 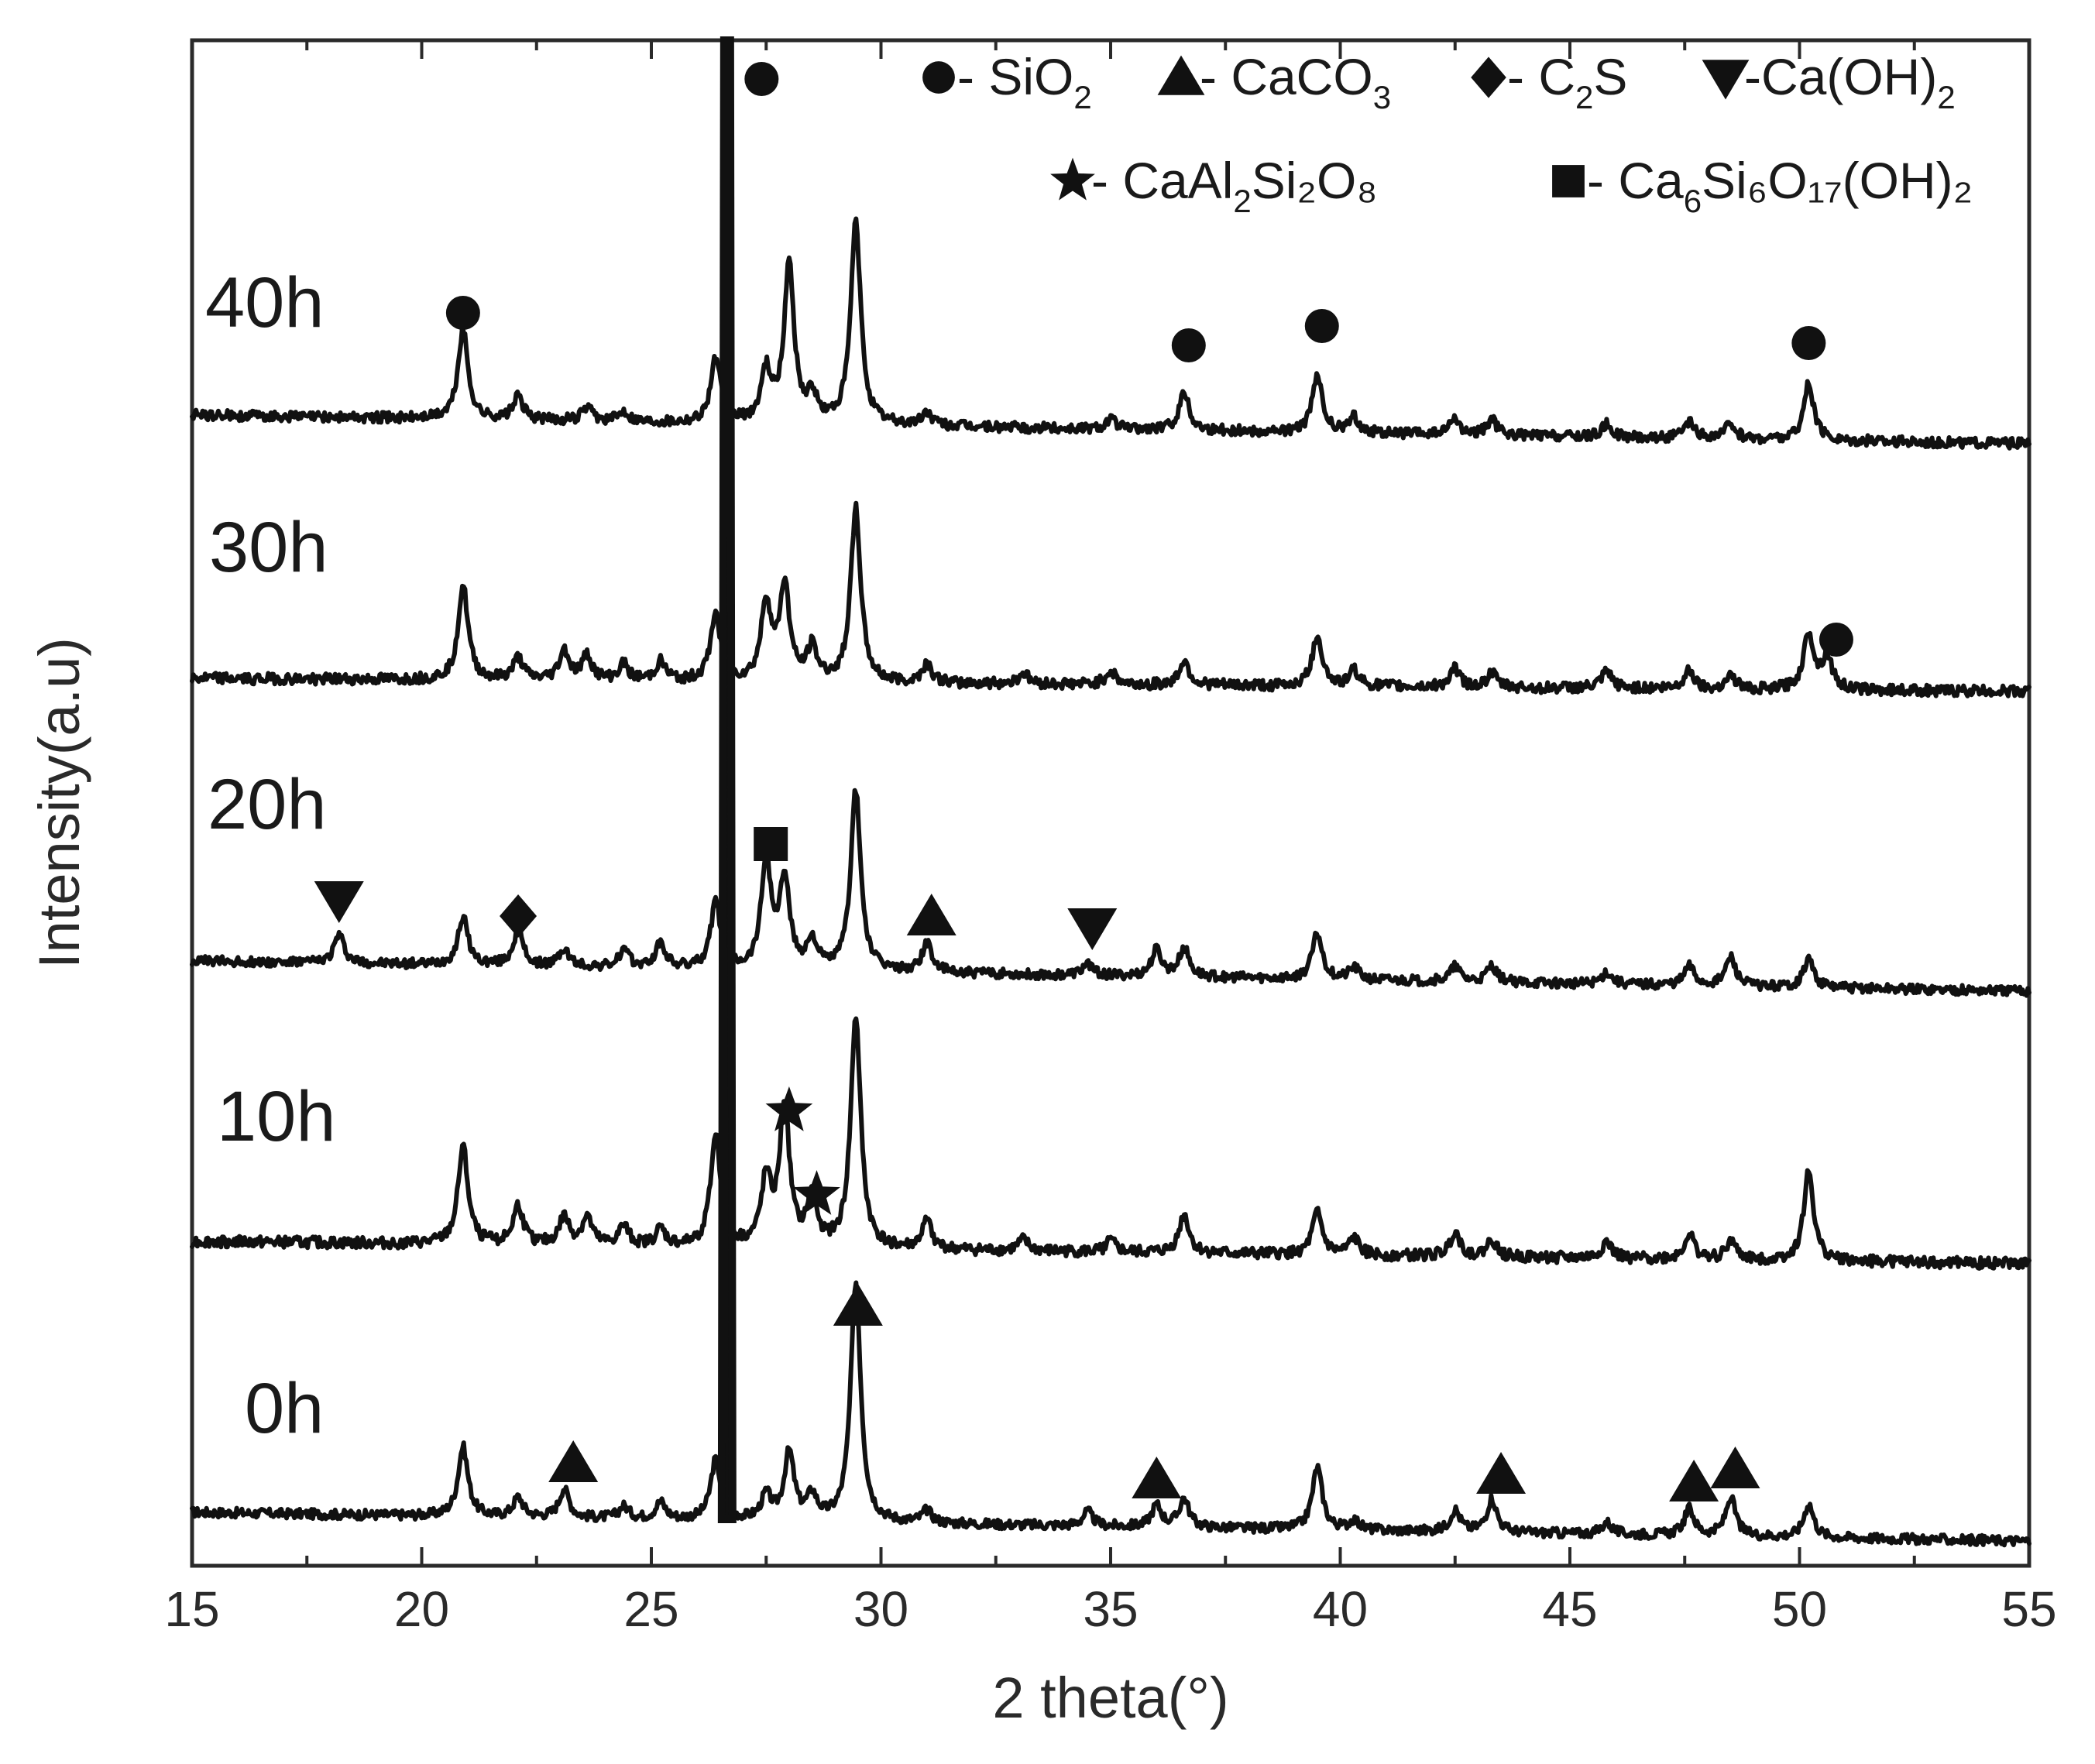 I want to click on trace-0h, so click(x=1111, y=1414).